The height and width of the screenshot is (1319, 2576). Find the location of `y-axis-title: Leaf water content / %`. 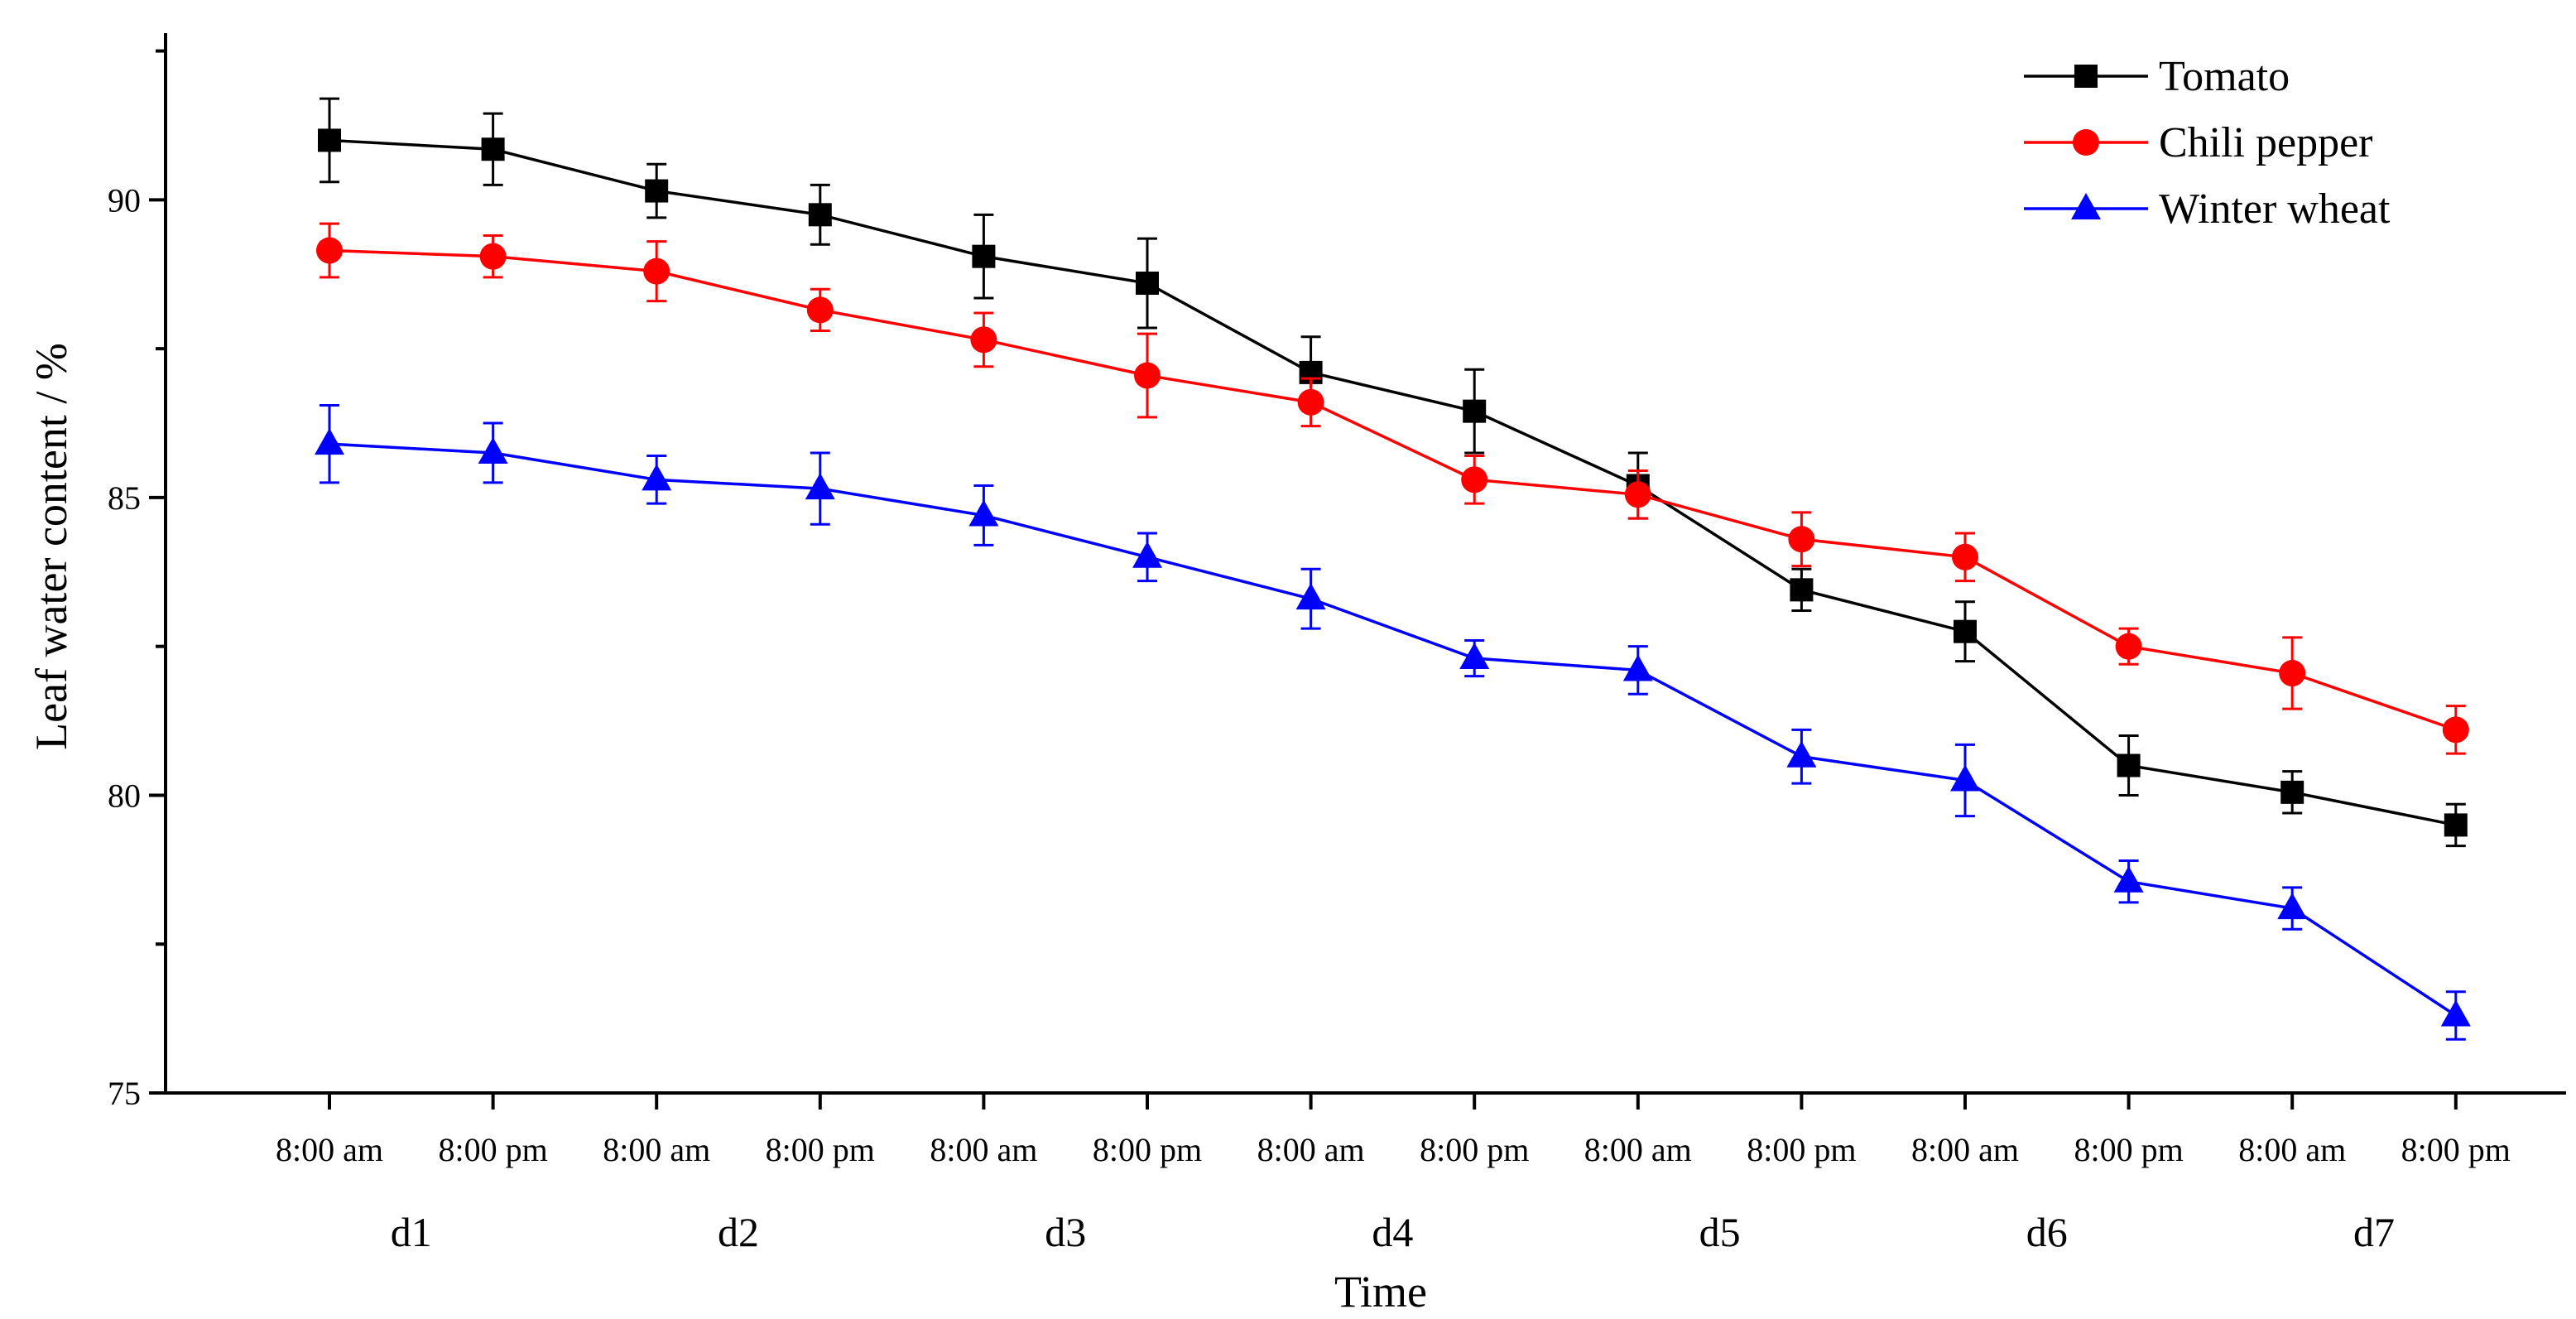

y-axis-title: Leaf water content / % is located at coordinates (51, 546).